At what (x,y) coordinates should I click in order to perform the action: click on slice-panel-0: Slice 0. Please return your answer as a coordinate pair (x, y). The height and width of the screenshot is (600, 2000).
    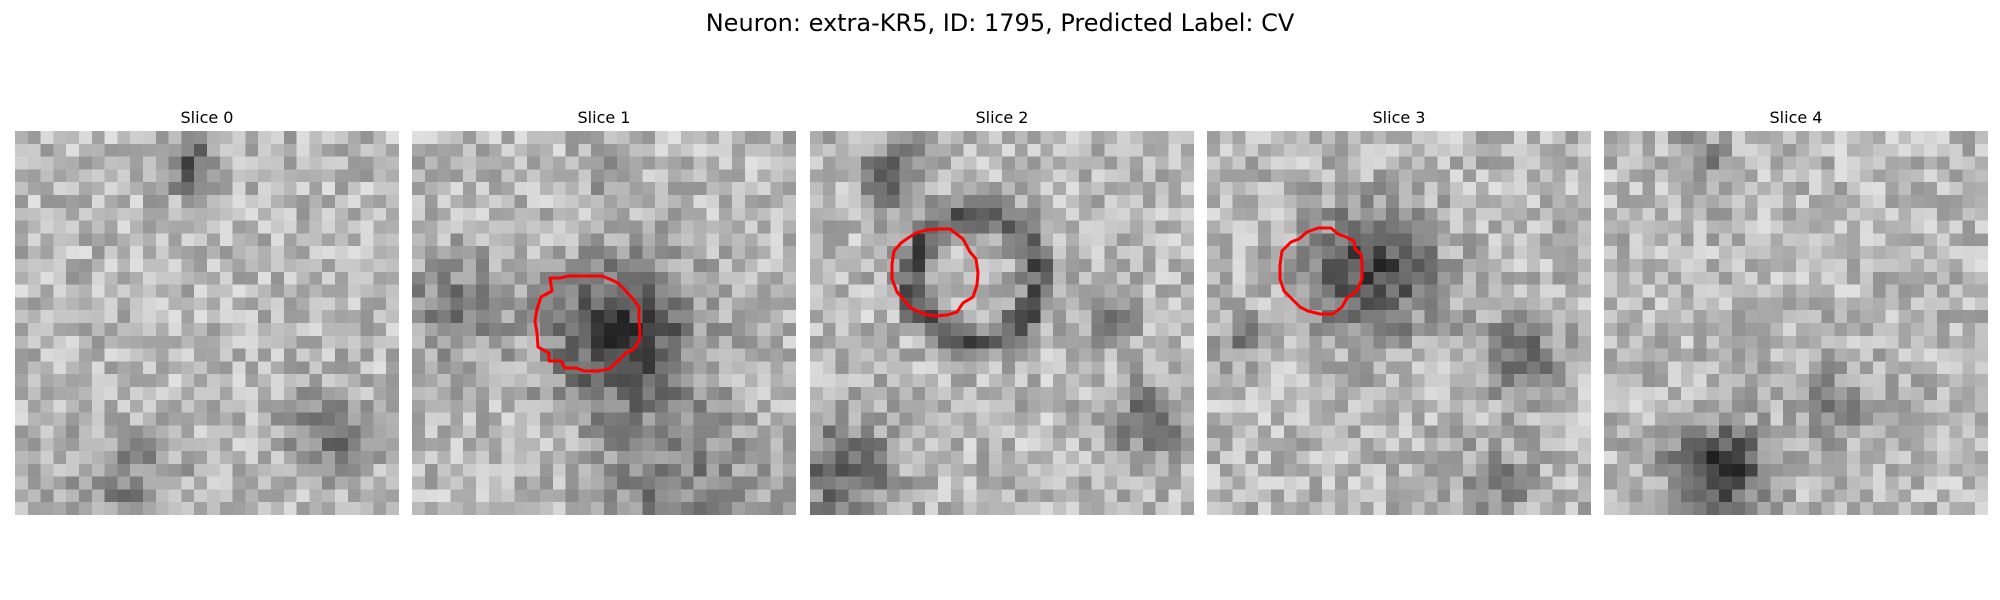
    Looking at the image, I should click on (207, 310).